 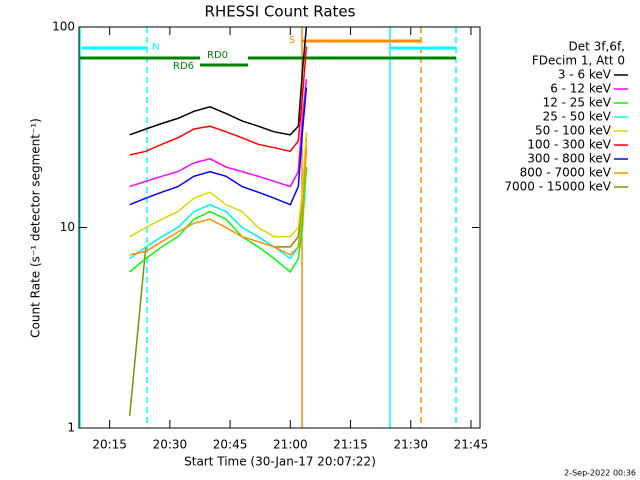 What do you see at coordinates (290, 445) in the screenshot?
I see `x-tick-label: 21:00` at bounding box center [290, 445].